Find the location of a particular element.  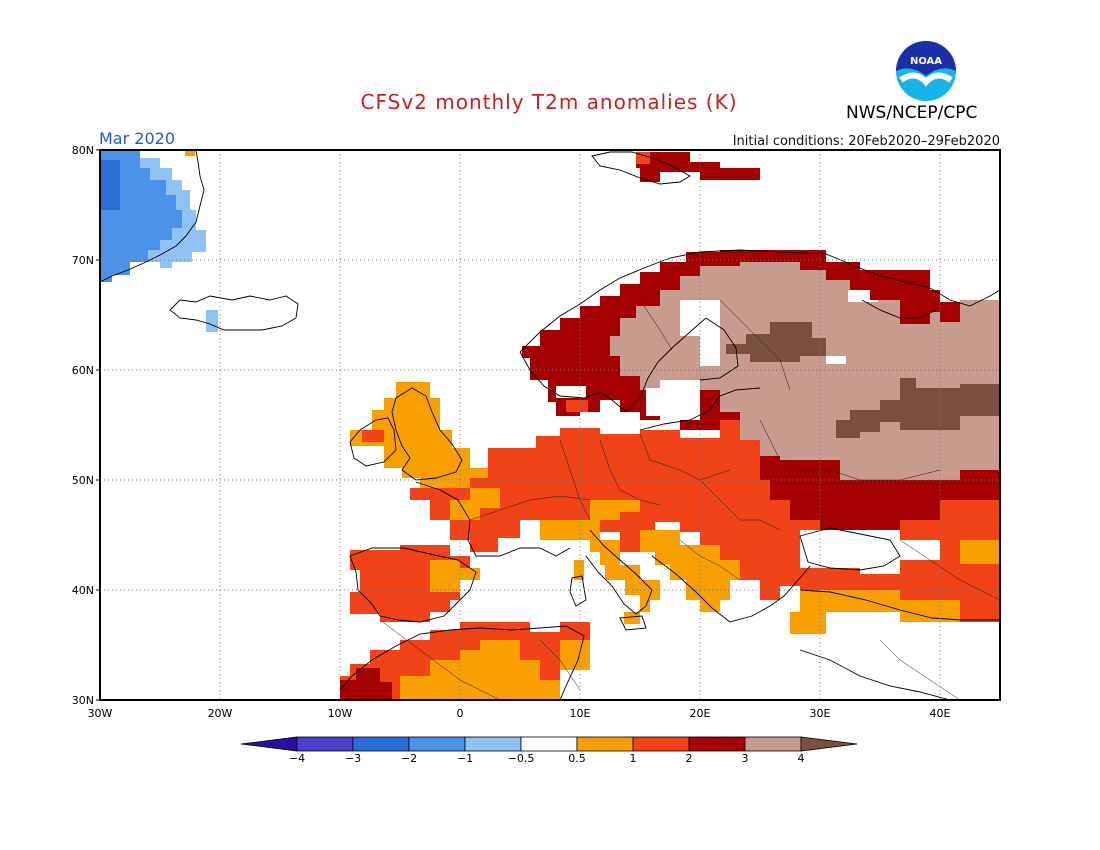

coast-greenland is located at coordinates (152, 216).